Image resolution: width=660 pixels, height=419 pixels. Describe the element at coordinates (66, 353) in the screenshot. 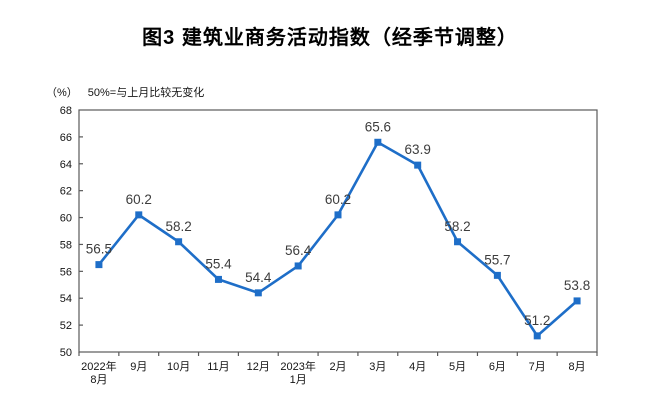

I see `y-tick-label: 50` at that location.